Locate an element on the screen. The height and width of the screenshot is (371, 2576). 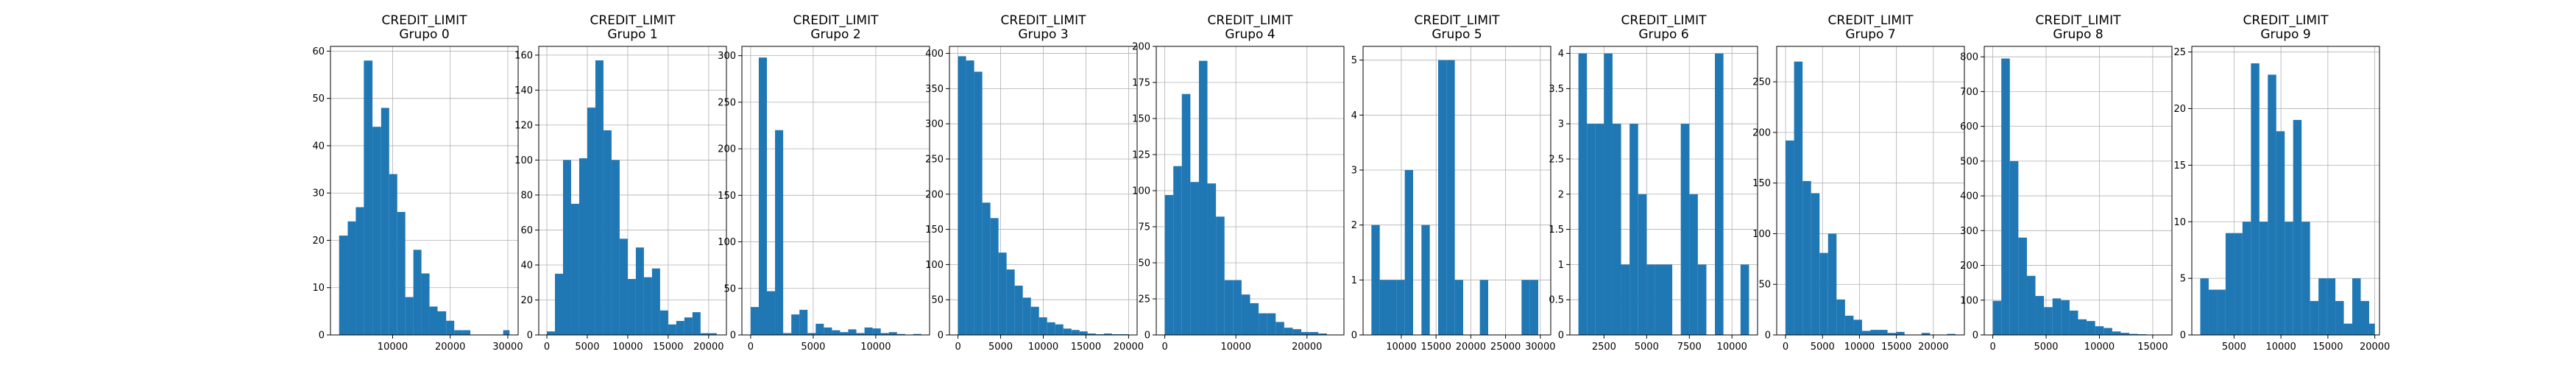
y-tick-label: 300 is located at coordinates (727, 57).